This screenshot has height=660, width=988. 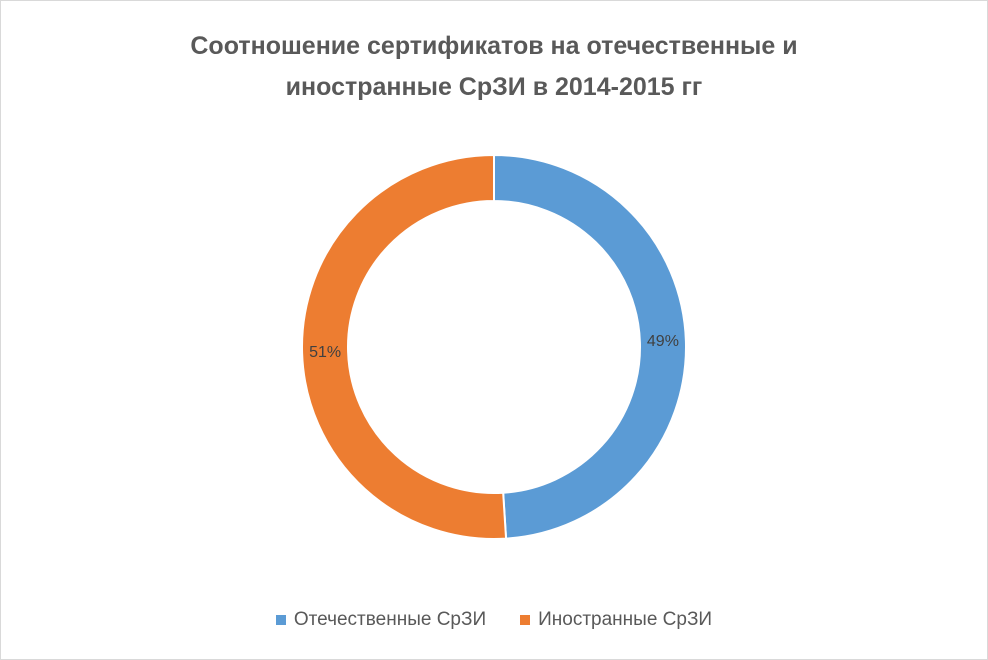 I want to click on slice-foreign, so click(x=404, y=346).